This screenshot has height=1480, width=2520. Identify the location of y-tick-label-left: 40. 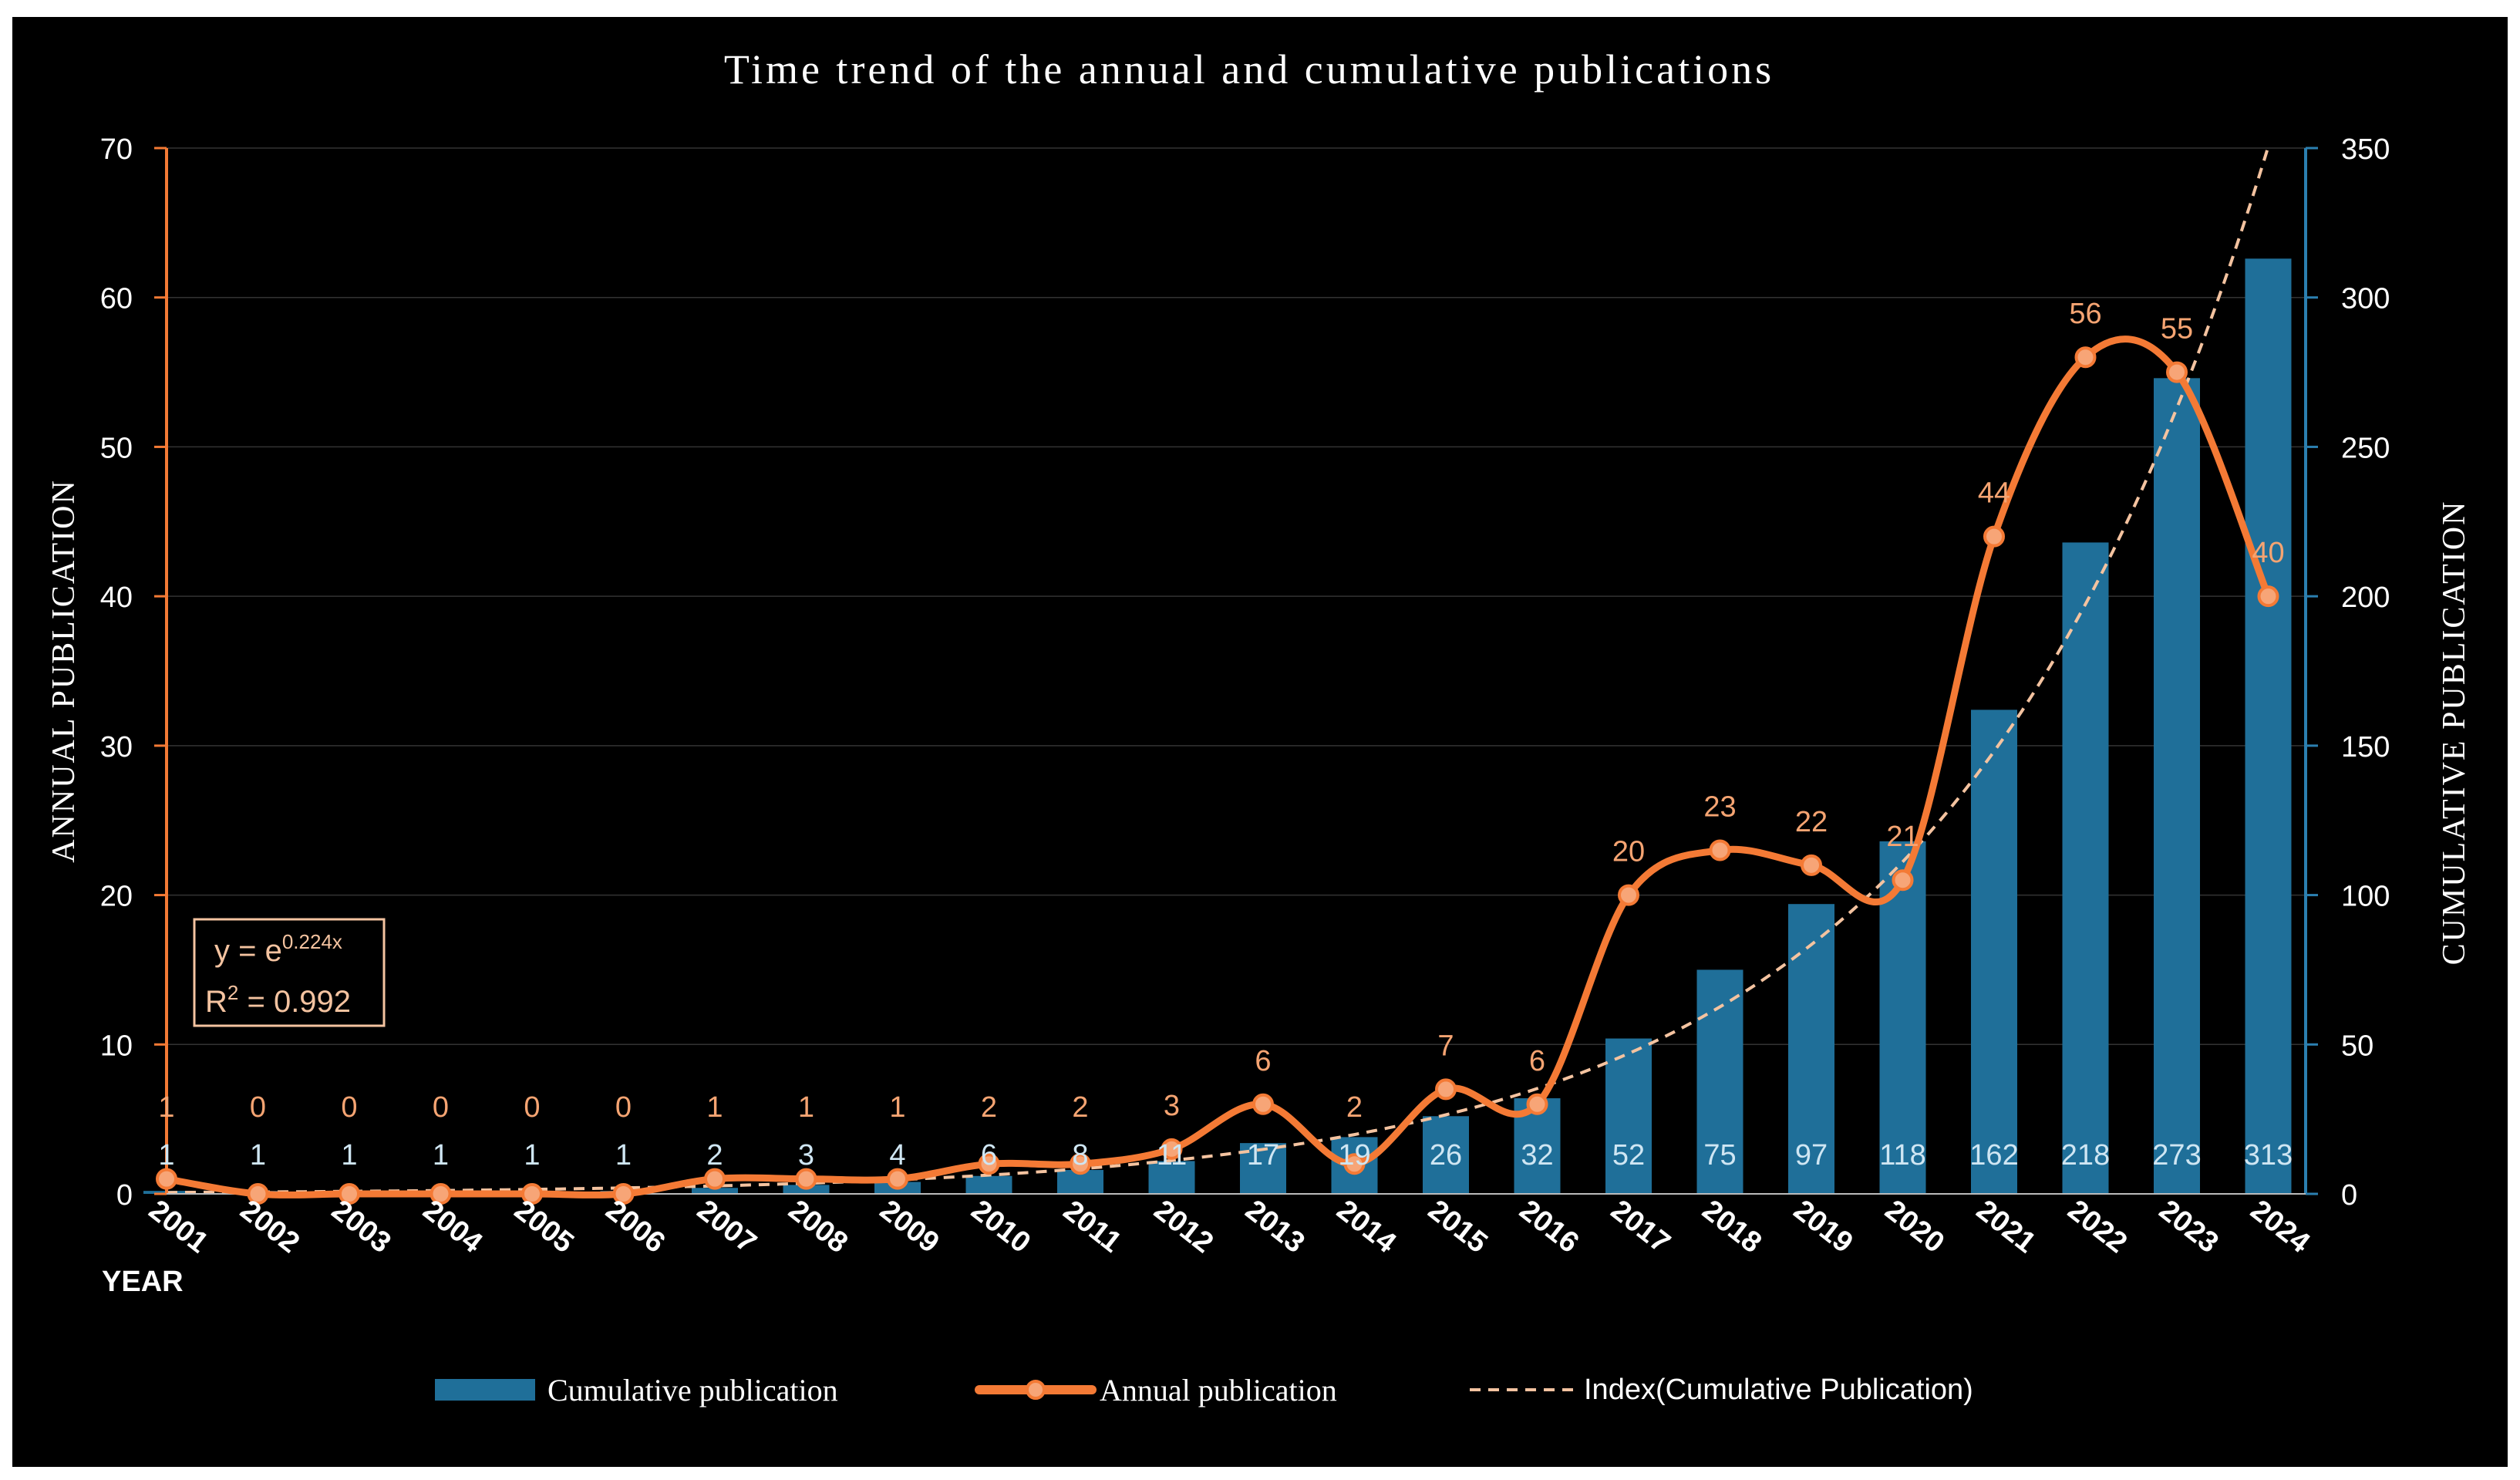
(116, 598).